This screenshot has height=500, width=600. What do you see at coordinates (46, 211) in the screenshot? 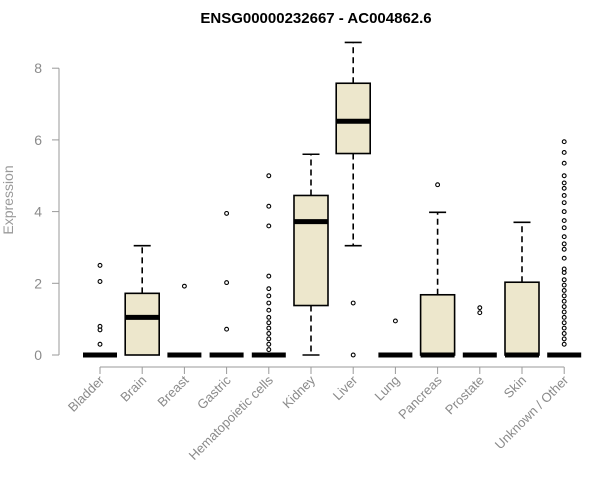
I see `y-axis-ticks: 0 2 4 6 8` at bounding box center [46, 211].